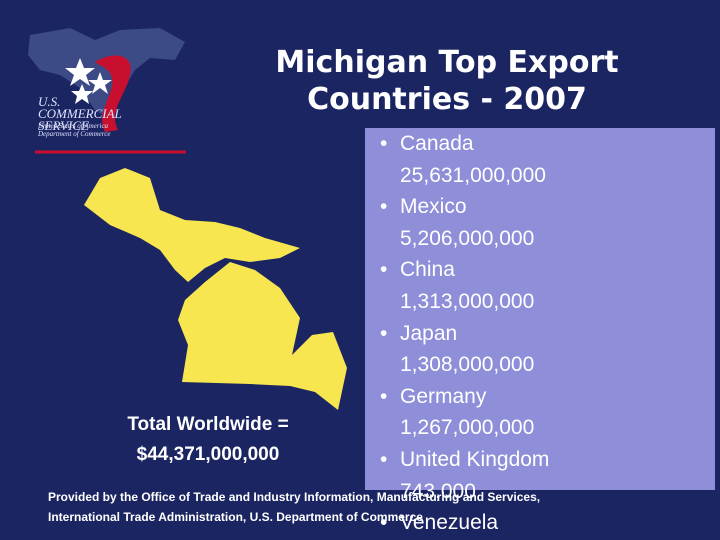  Describe the element at coordinates (262, 336) in the screenshot. I see `lower-peninsula` at that location.